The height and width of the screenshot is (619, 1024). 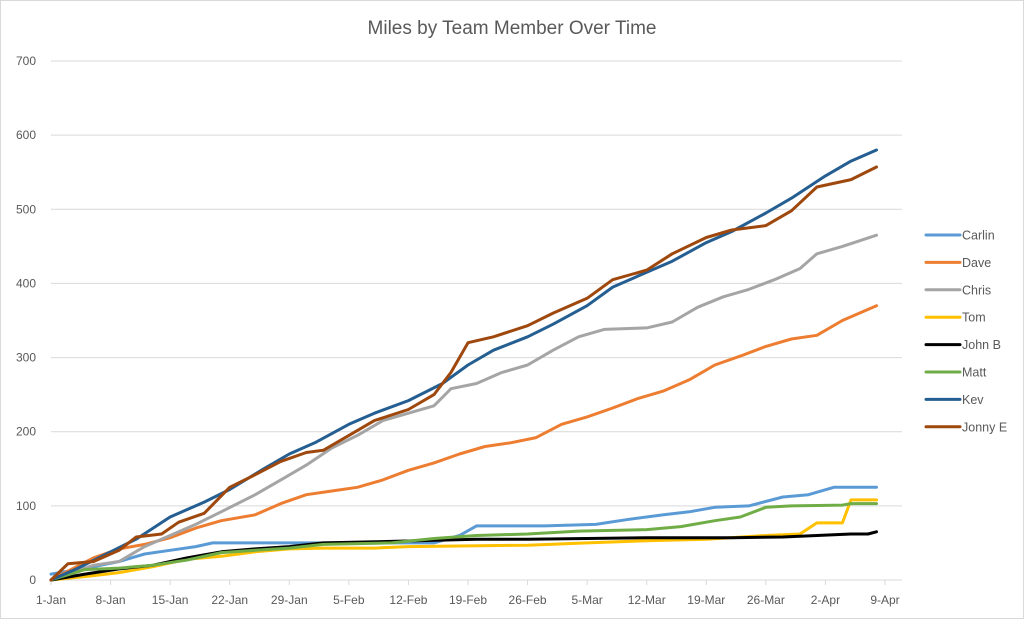 I want to click on y-tick-label: 200, so click(x=26, y=432).